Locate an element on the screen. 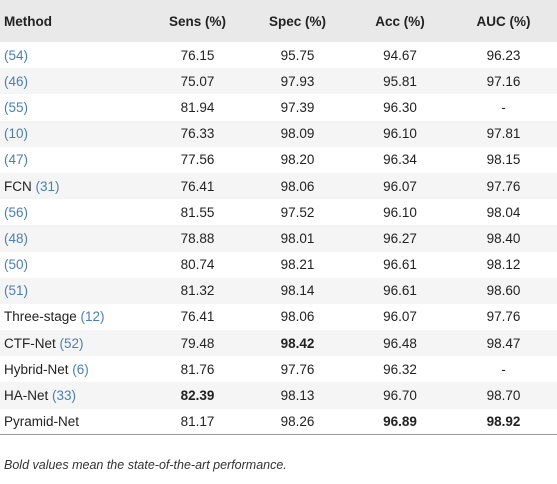 This screenshot has width=557, height=484. spec-cell: 97.39 is located at coordinates (297, 107).